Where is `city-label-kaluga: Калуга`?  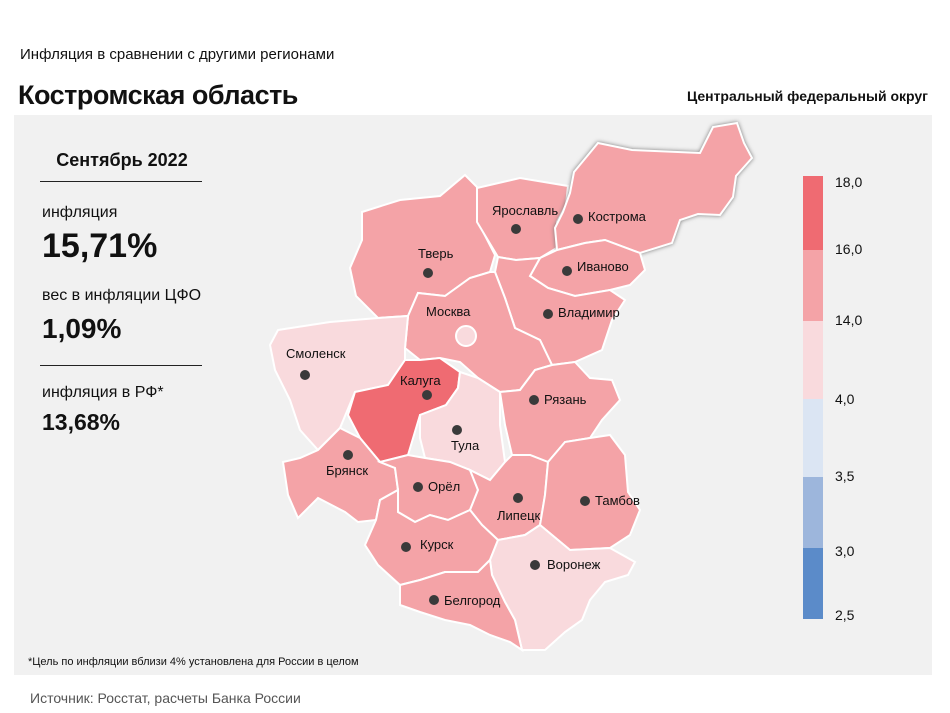 city-label-kaluga: Калуга is located at coordinates (420, 380).